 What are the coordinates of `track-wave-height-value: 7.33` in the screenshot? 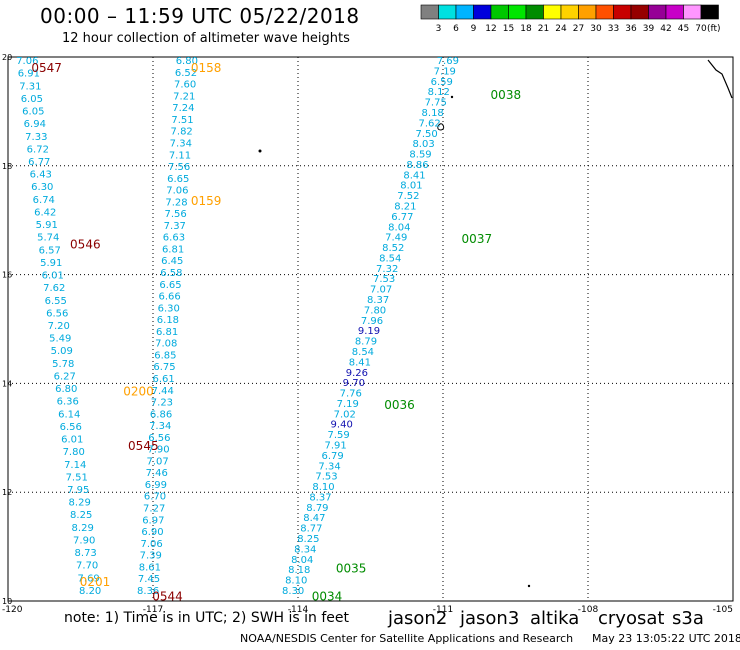 It's located at (36, 137).